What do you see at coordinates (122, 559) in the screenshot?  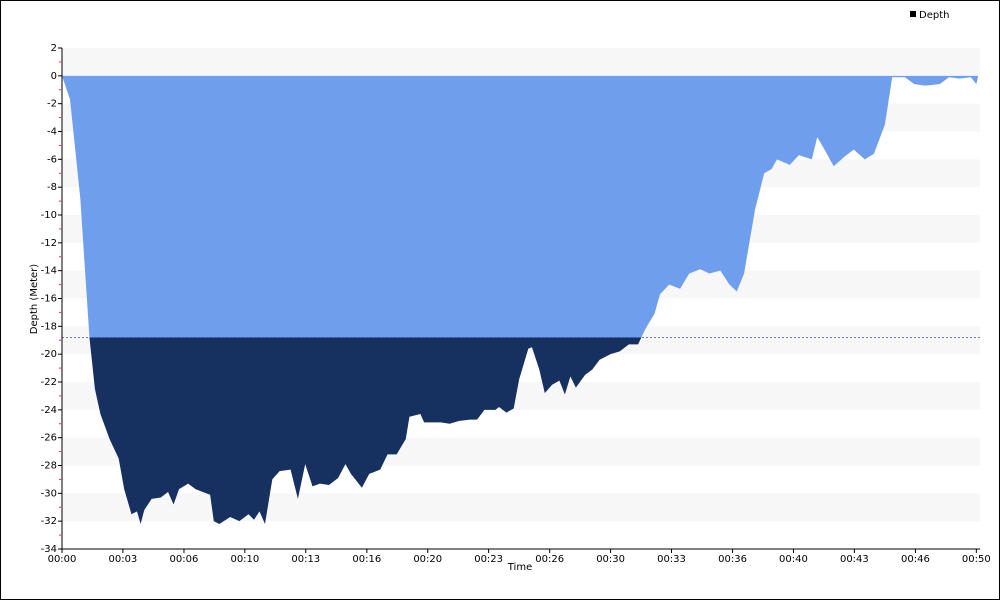 I see `x-tick-label: 00:03` at bounding box center [122, 559].